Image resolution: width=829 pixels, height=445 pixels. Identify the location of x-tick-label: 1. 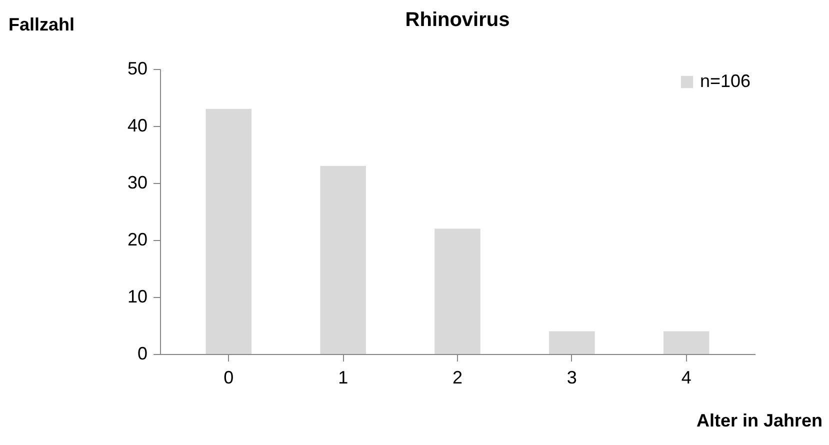
(343, 378).